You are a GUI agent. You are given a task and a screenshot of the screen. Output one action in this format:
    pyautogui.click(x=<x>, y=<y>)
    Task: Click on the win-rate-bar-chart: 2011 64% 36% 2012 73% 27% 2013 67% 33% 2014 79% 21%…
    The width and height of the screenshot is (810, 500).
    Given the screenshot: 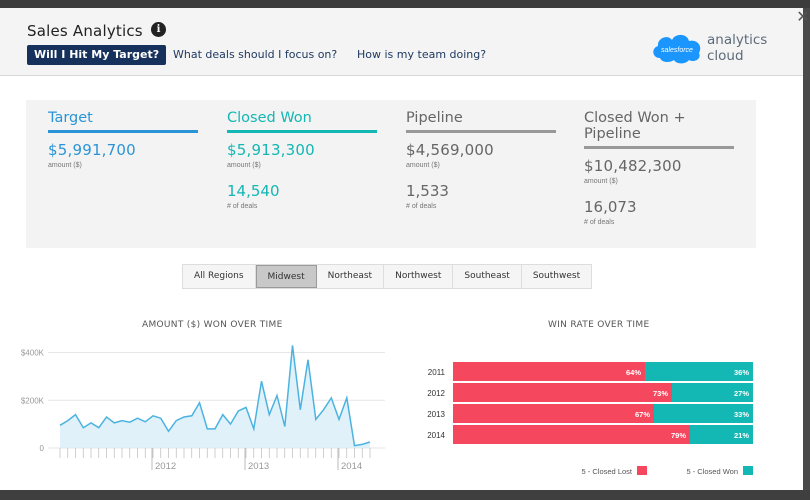 What is the action you would take?
    pyautogui.click(x=590, y=419)
    